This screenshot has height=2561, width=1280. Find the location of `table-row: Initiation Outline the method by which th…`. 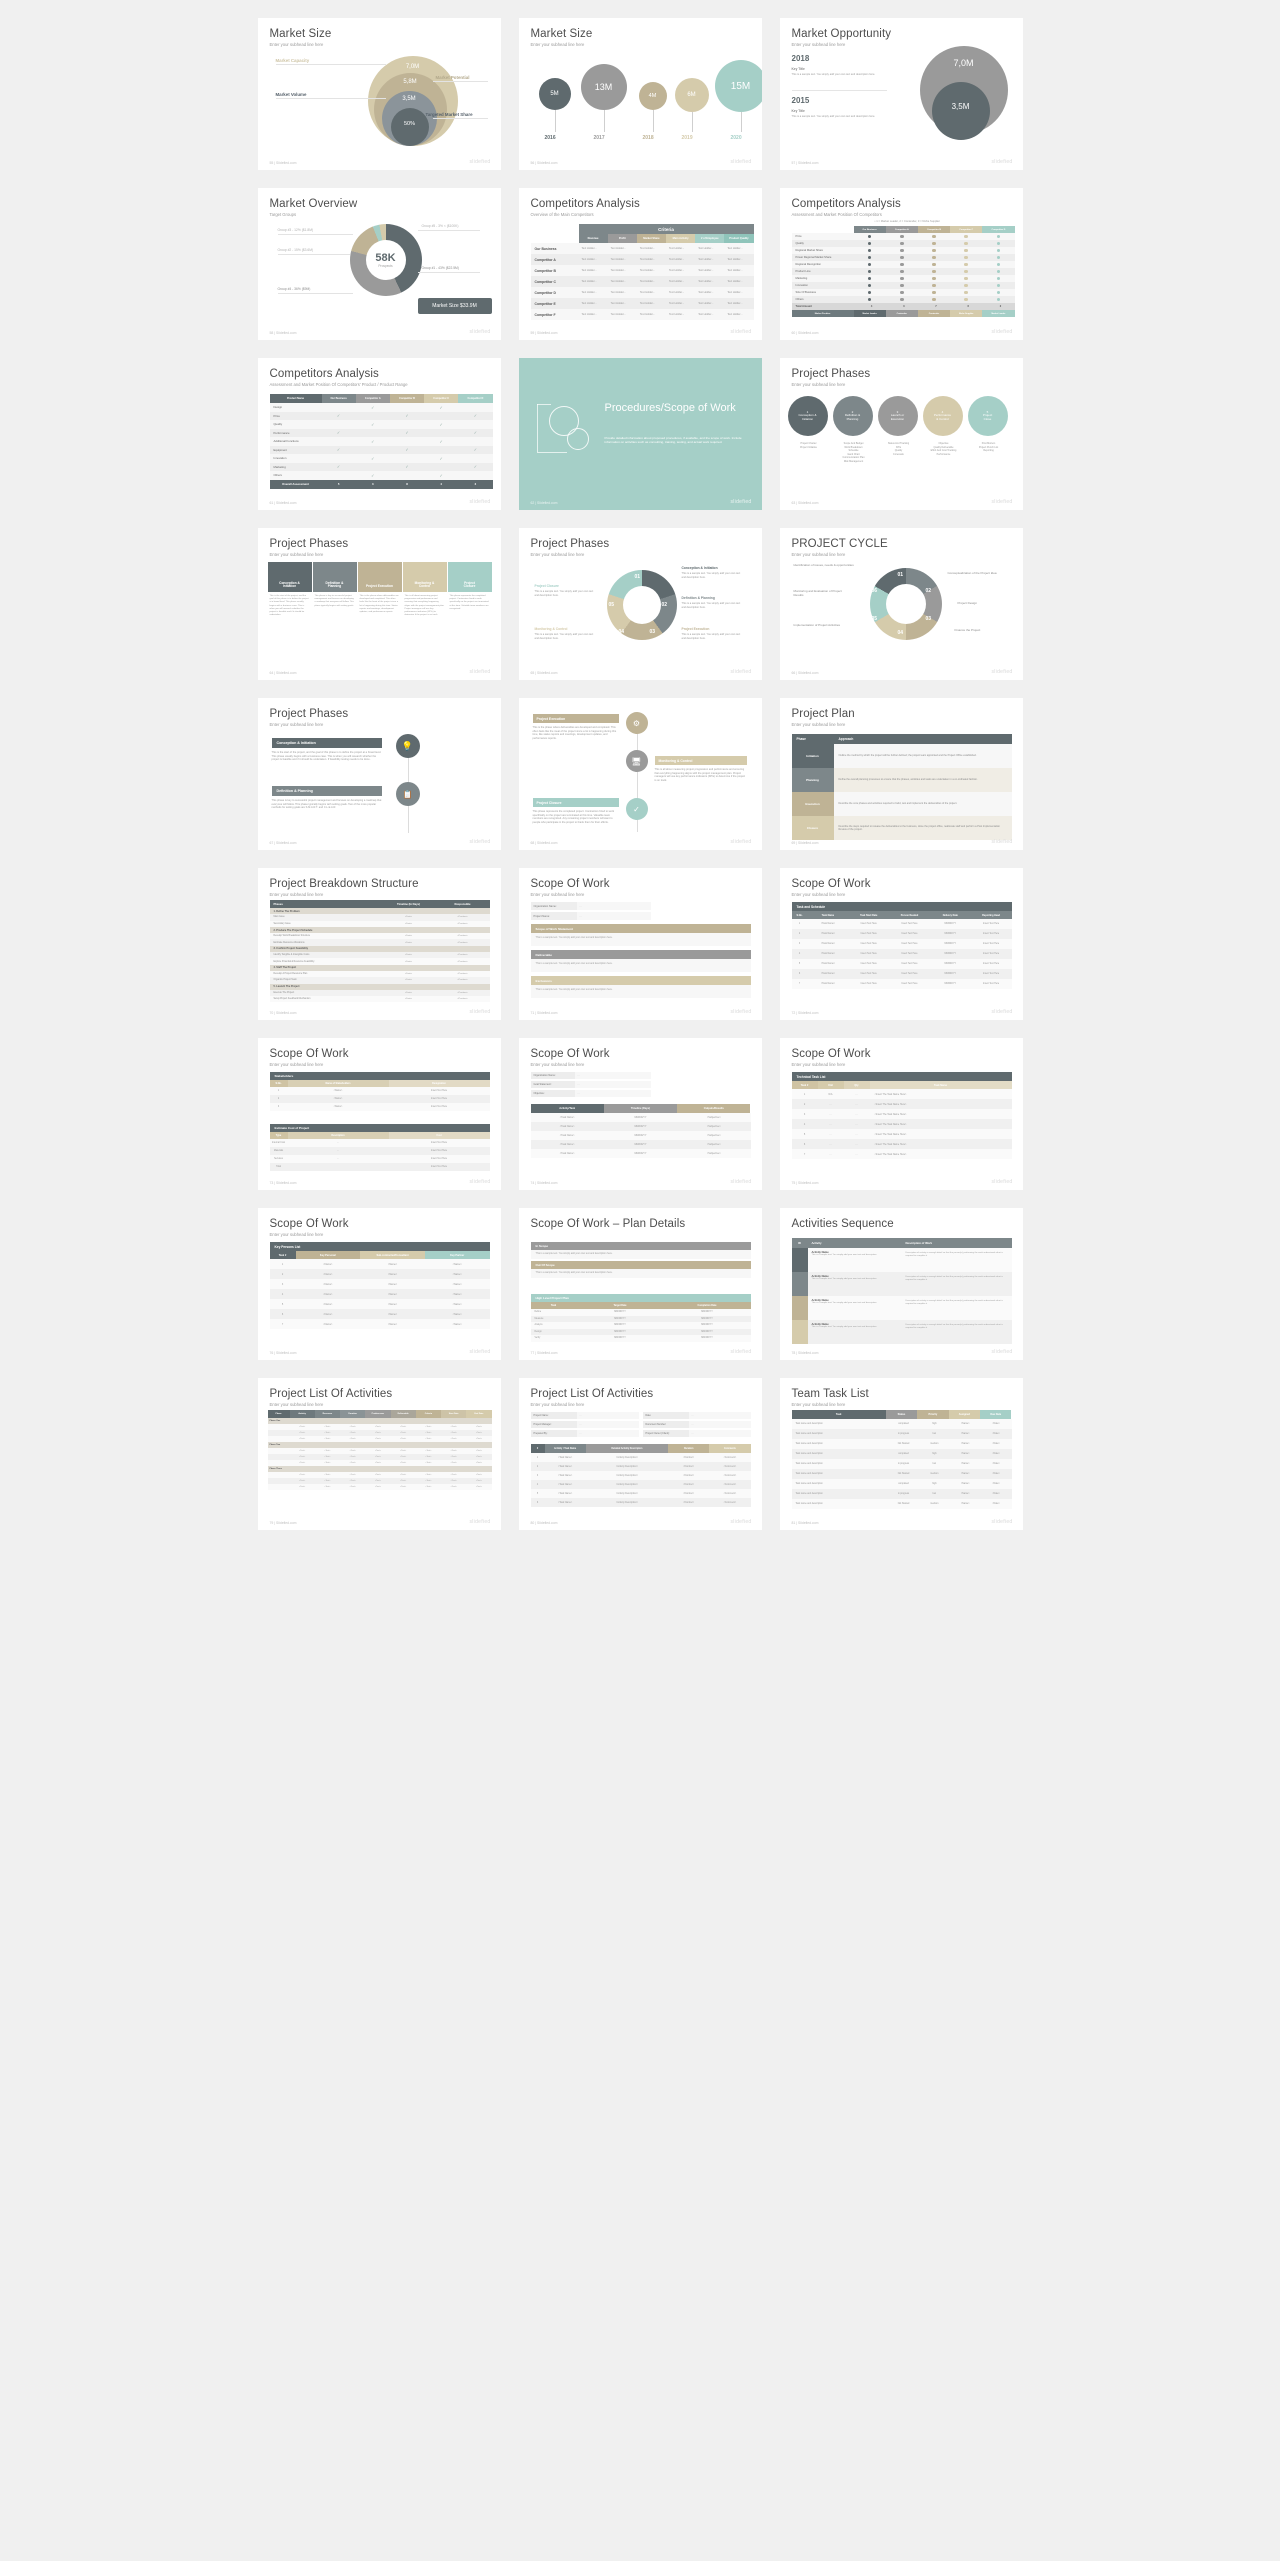

table-row: Initiation Outline the method by which th… is located at coordinates (901, 756).